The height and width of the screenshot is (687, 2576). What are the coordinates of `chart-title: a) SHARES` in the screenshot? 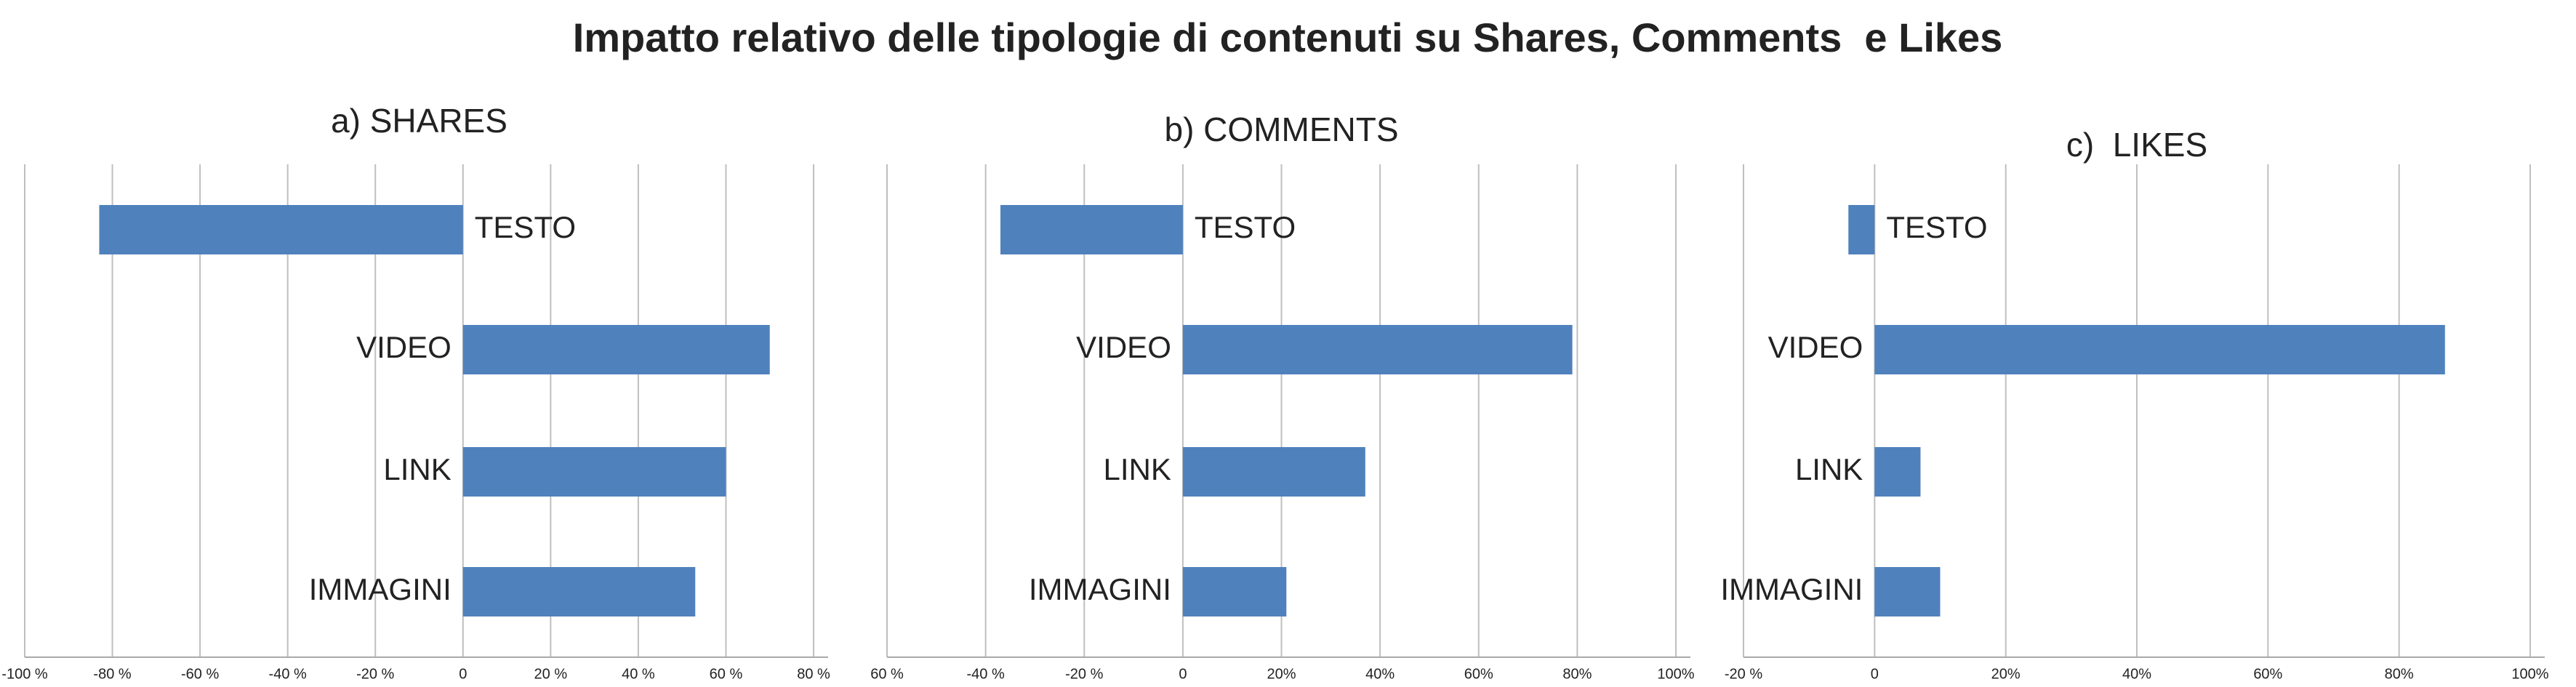 It's located at (419, 121).